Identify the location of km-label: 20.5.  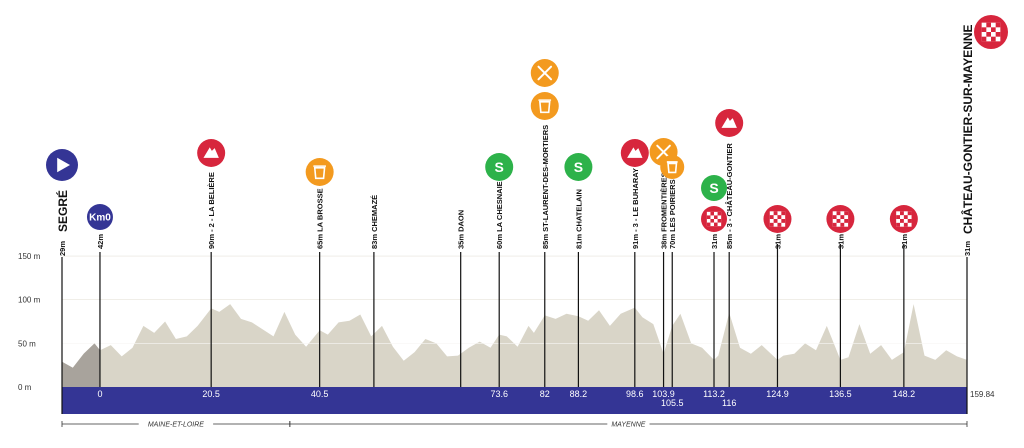
(211, 394).